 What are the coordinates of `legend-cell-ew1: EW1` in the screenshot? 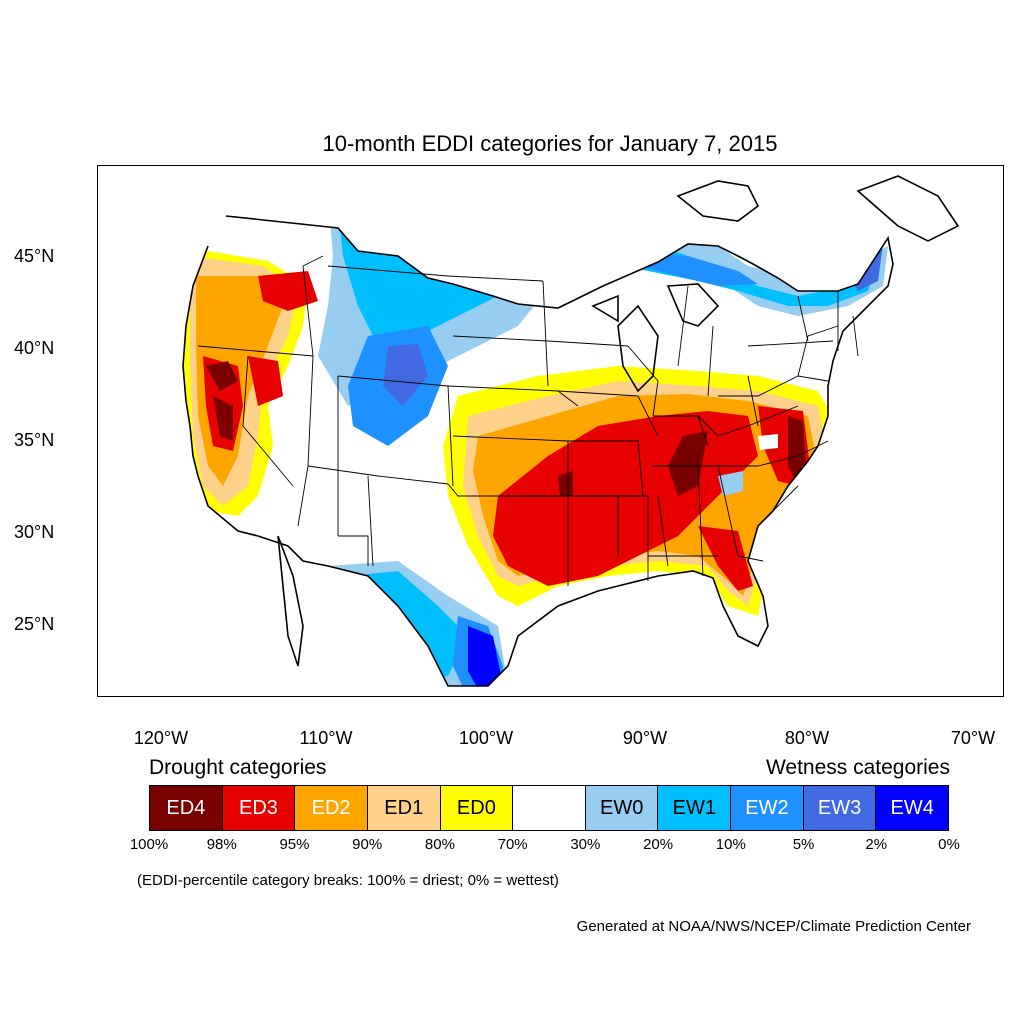 It's located at (695, 808).